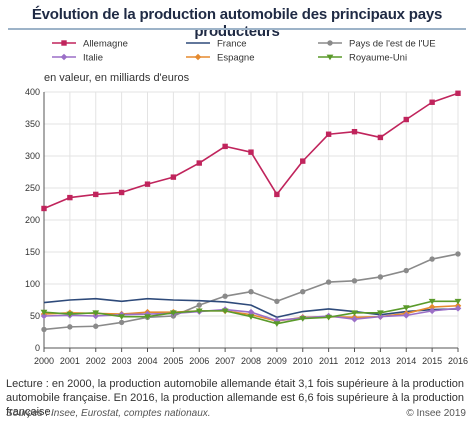 The width and height of the screenshot is (474, 426). I want to click on legend-item-italie: Italie, so click(77, 58).